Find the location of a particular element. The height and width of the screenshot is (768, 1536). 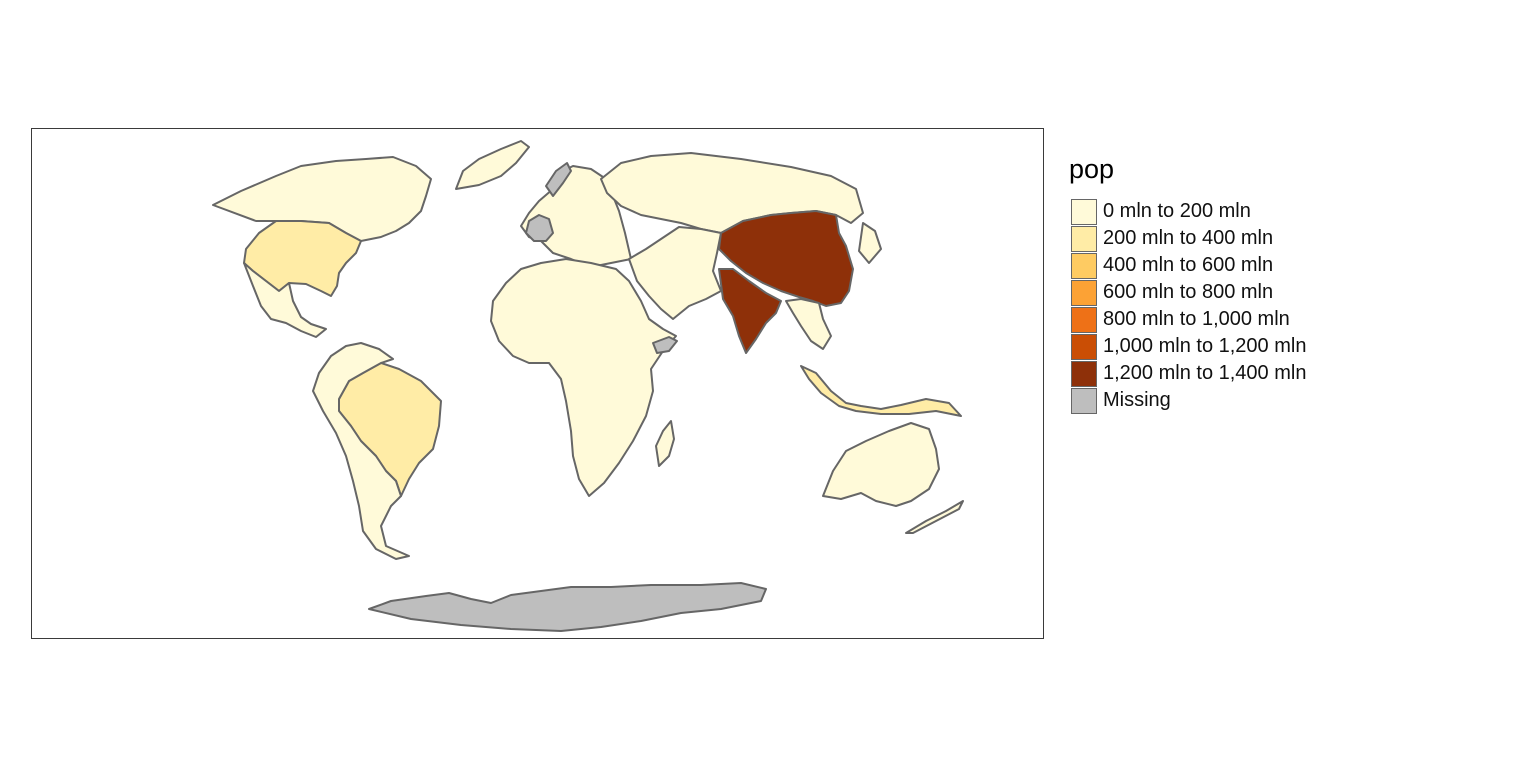

legend-item: 1,000 mln to 1,200 mln is located at coordinates (1187, 346).